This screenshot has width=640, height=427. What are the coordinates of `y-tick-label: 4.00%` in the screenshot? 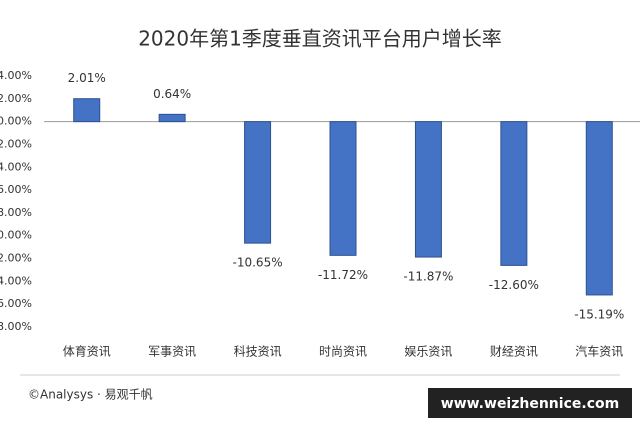 It's located at (16, 75).